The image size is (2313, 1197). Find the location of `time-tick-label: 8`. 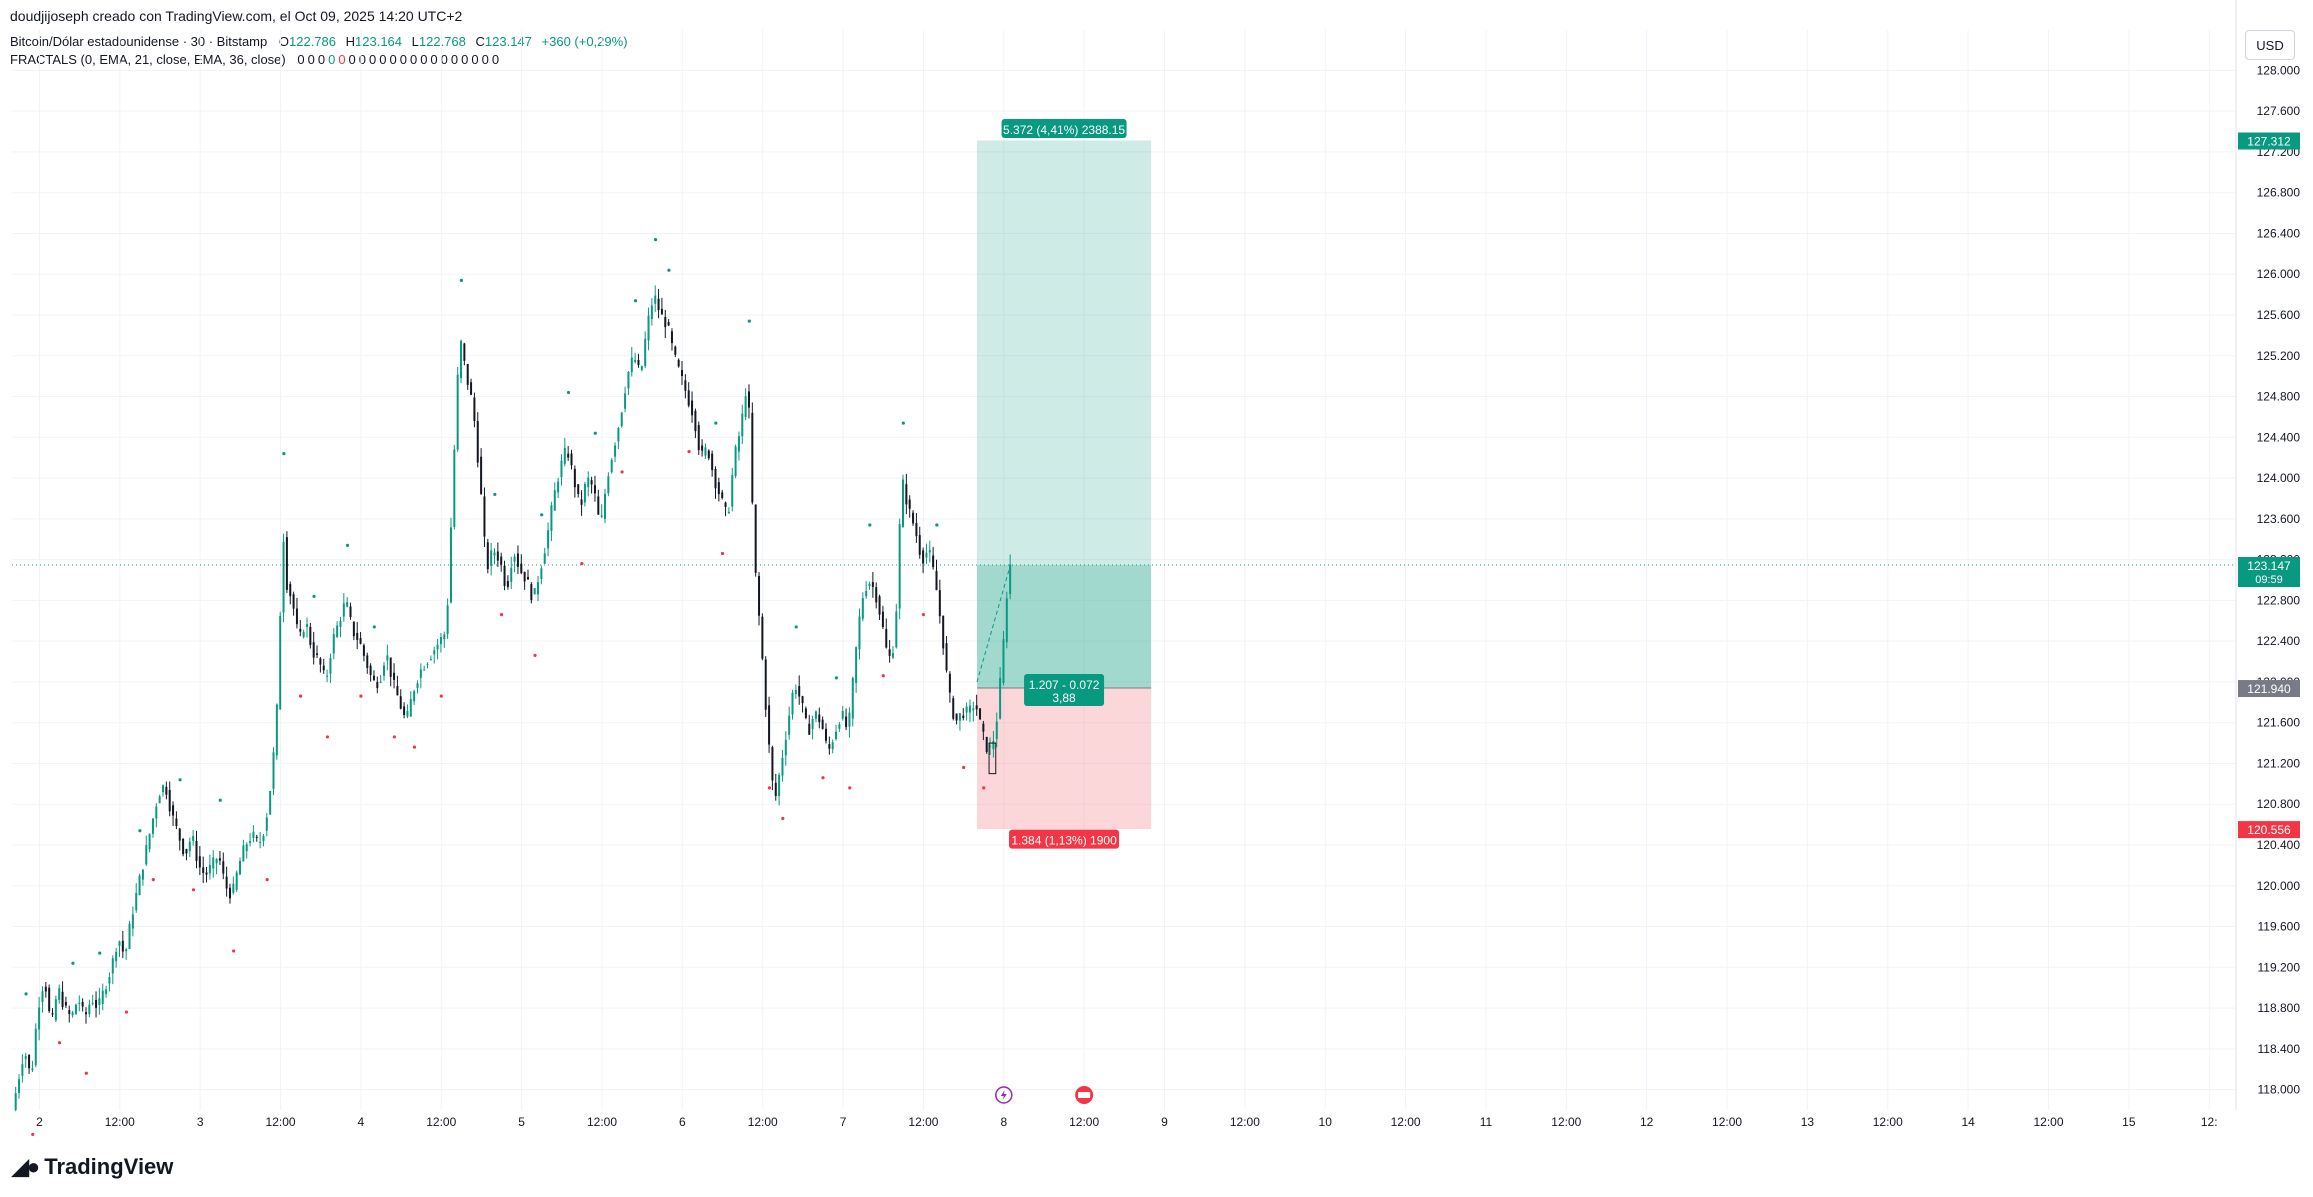

time-tick-label: 8 is located at coordinates (1003, 1122).